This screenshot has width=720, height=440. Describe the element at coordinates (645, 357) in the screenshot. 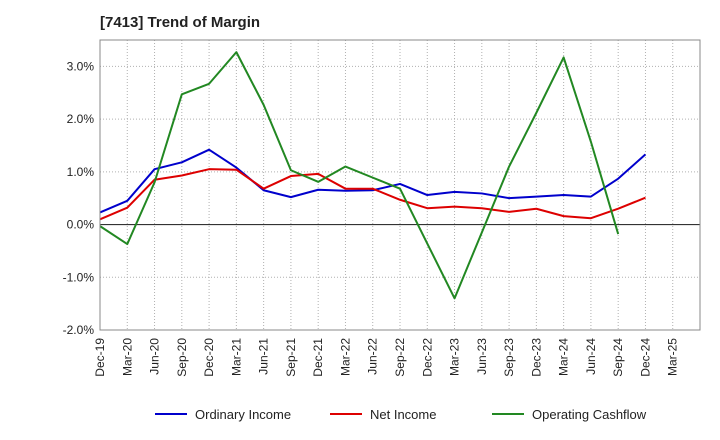

I see `x-tick-label: Dec-24` at that location.